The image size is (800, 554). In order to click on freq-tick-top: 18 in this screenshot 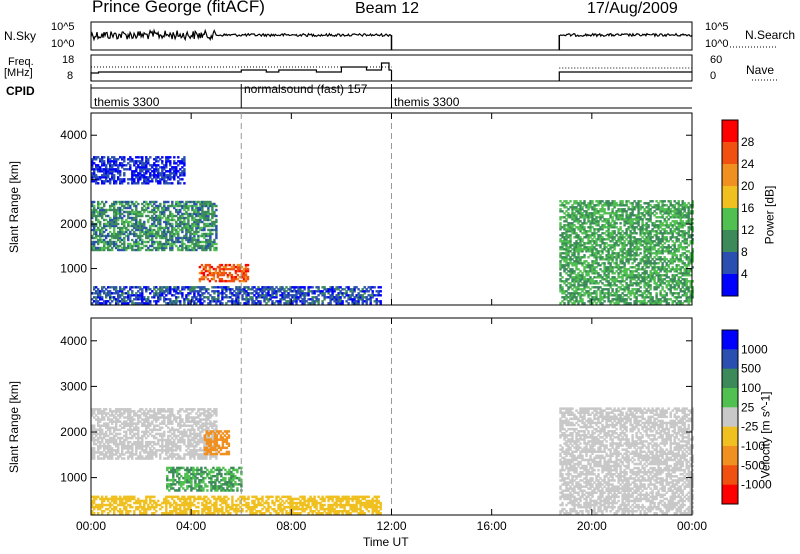, I will do `click(68, 60)`.